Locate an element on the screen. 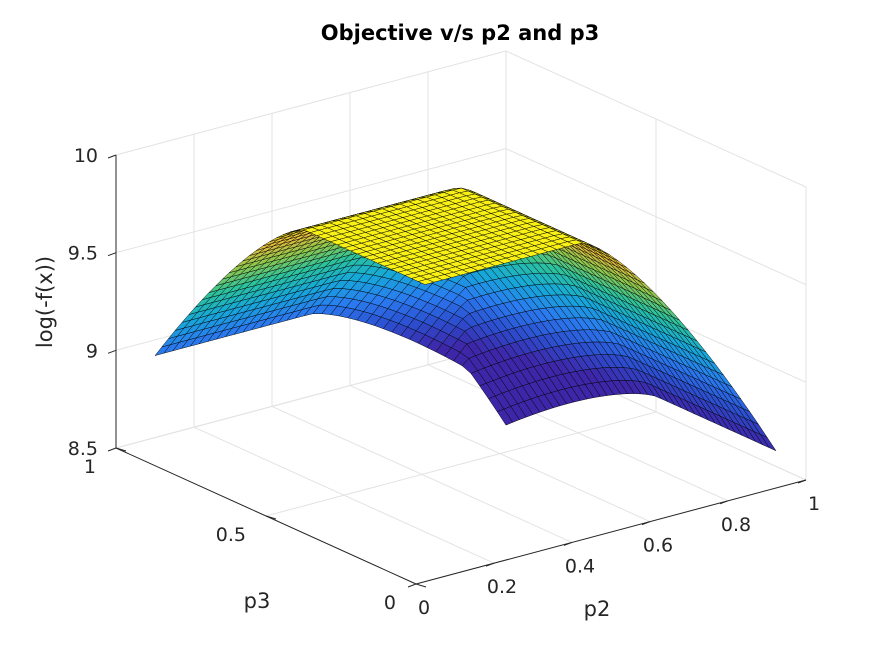  x-tick-label: 0.8 is located at coordinates (736, 525).